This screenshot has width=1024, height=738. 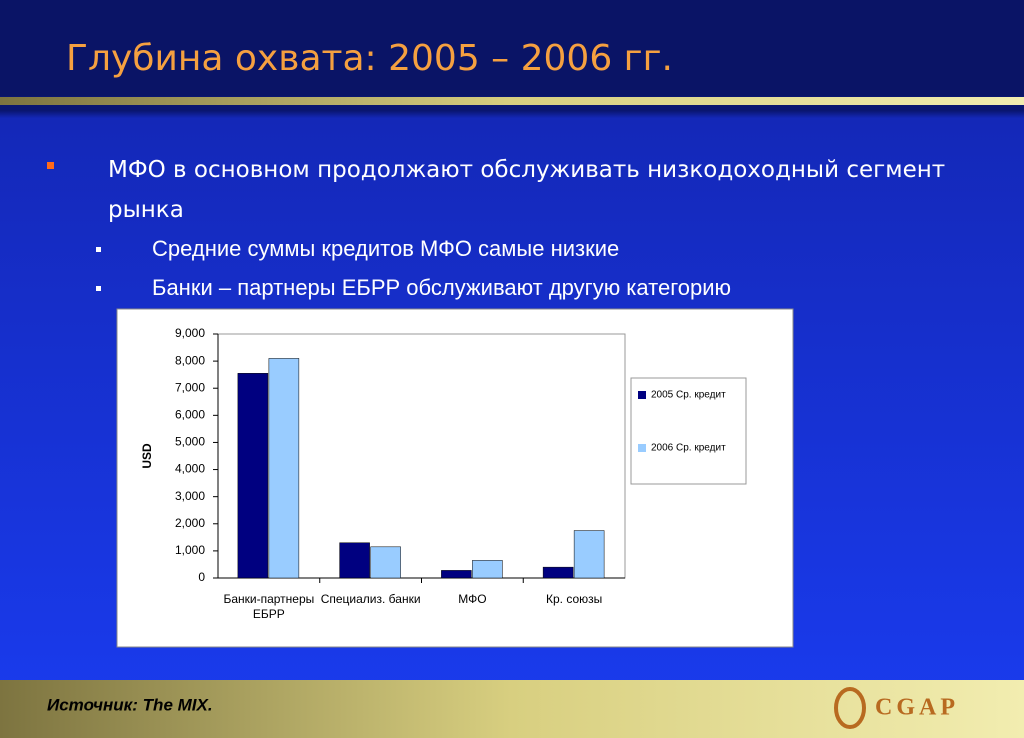 I want to click on y-tick-label: 0, so click(x=201, y=577).